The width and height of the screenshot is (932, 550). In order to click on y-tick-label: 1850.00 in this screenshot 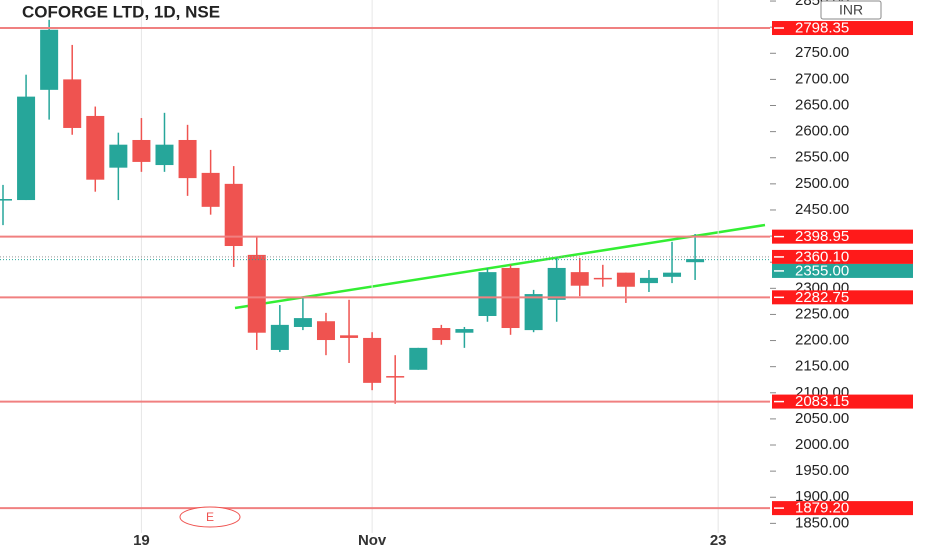, I will do `click(822, 522)`.